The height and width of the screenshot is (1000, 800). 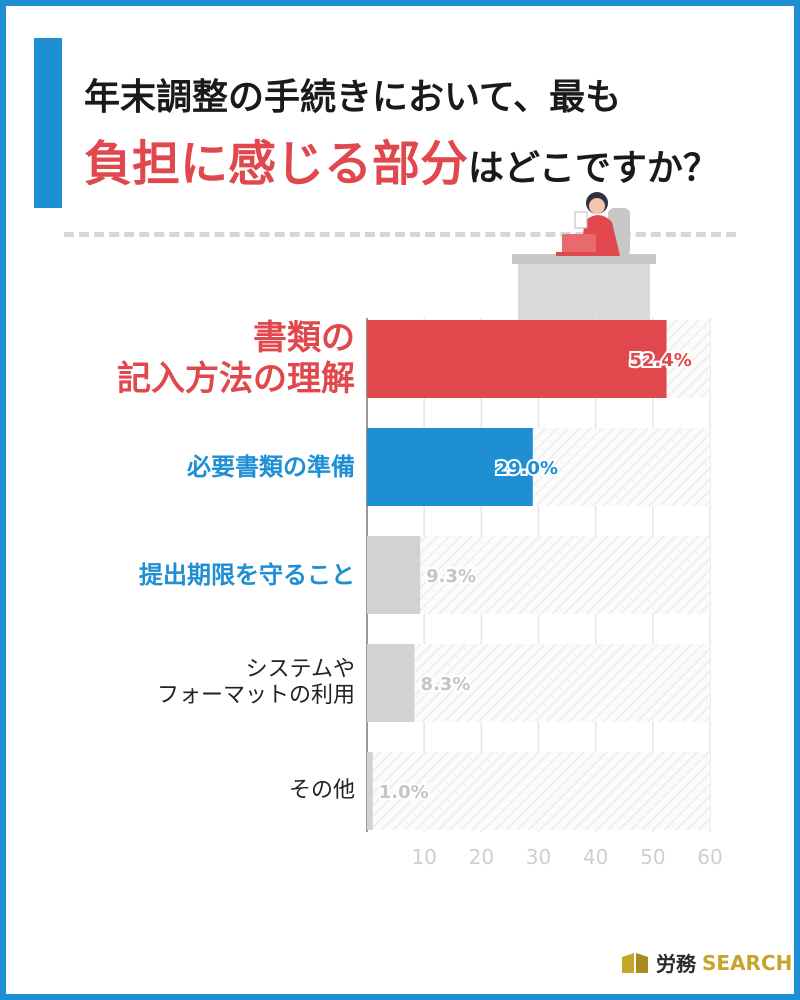 What do you see at coordinates (247, 574) in the screenshot?
I see `category-label-3: 提出期限を守ること` at bounding box center [247, 574].